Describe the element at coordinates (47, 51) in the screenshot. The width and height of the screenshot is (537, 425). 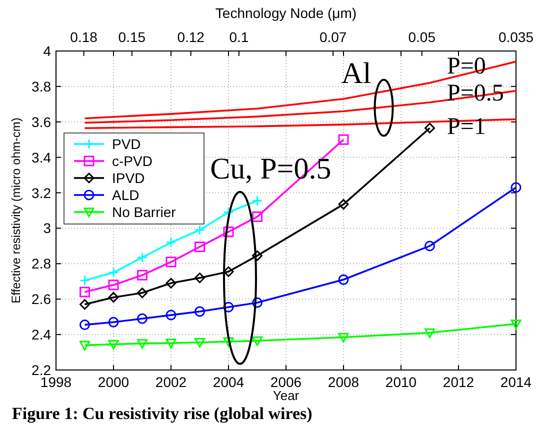
I see `y-tick-label: 4` at that location.